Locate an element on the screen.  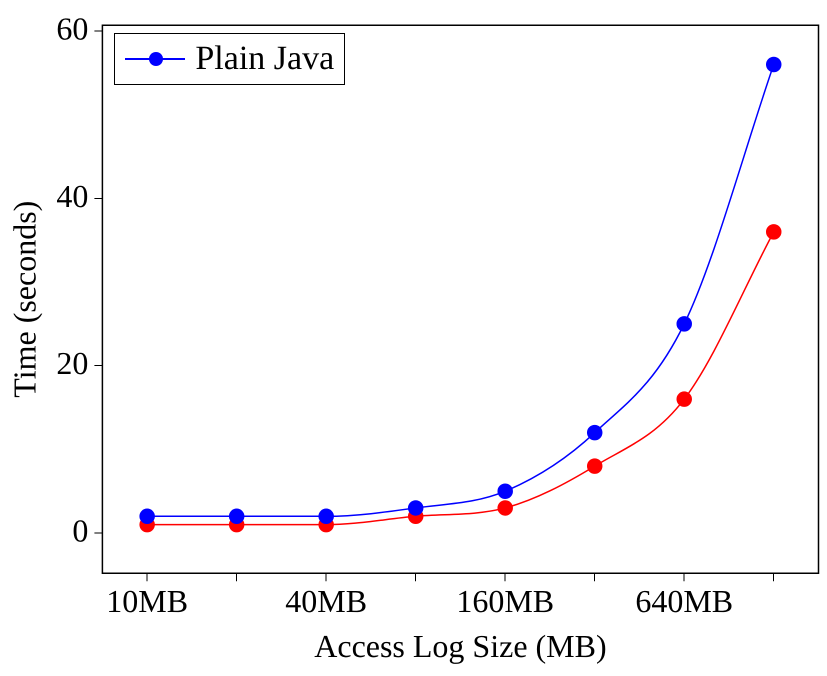
x-tick-label: 40MB is located at coordinates (326, 600).